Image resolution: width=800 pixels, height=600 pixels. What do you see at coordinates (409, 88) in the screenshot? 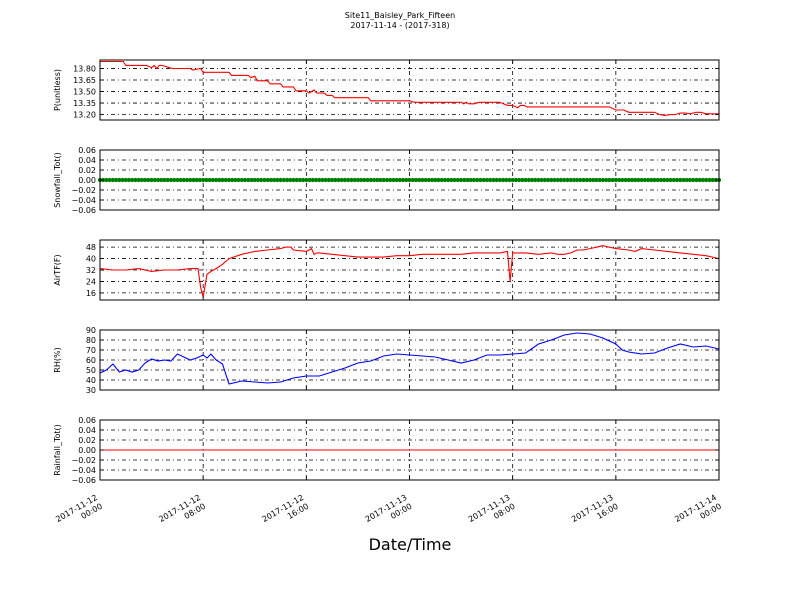
I see `series-line-pressure` at bounding box center [409, 88].